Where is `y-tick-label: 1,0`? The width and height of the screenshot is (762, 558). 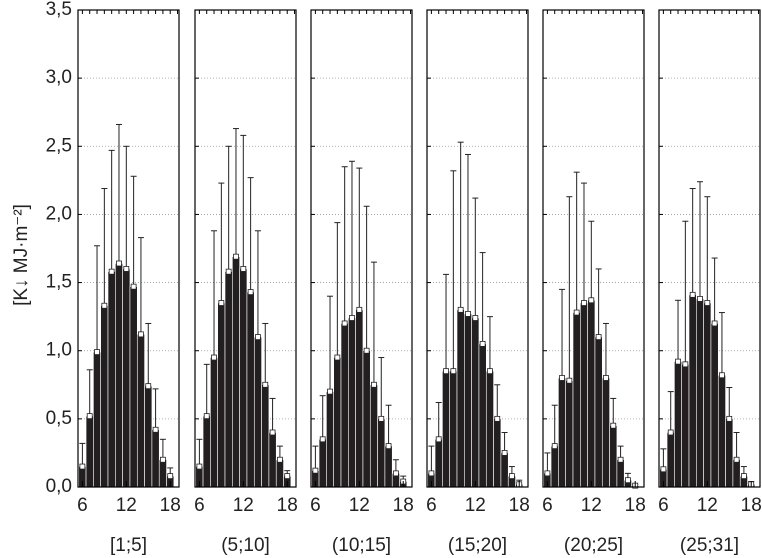
y-tick-label: 1,0 is located at coordinates (59, 350).